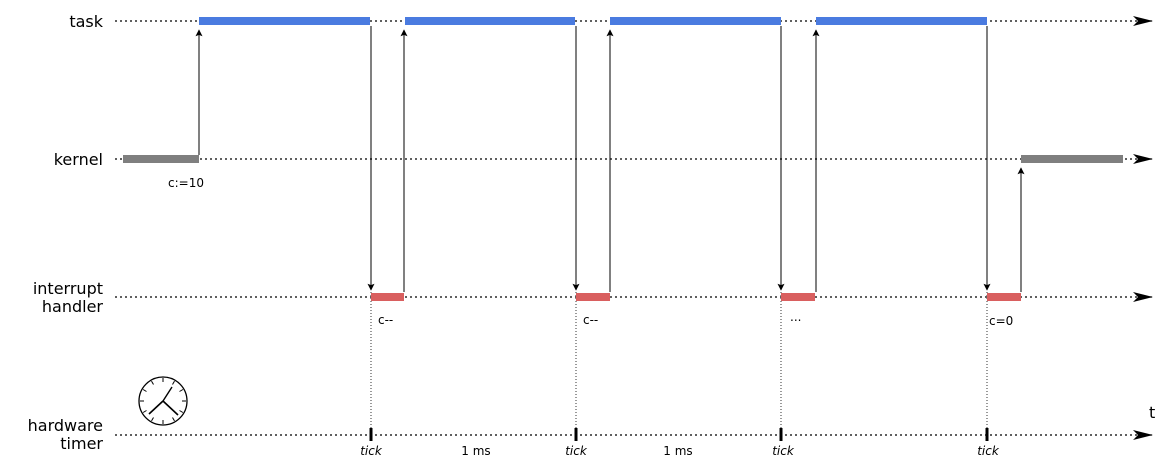  Describe the element at coordinates (1001, 321) in the screenshot. I see `annotation-handler-4: c=0` at that location.